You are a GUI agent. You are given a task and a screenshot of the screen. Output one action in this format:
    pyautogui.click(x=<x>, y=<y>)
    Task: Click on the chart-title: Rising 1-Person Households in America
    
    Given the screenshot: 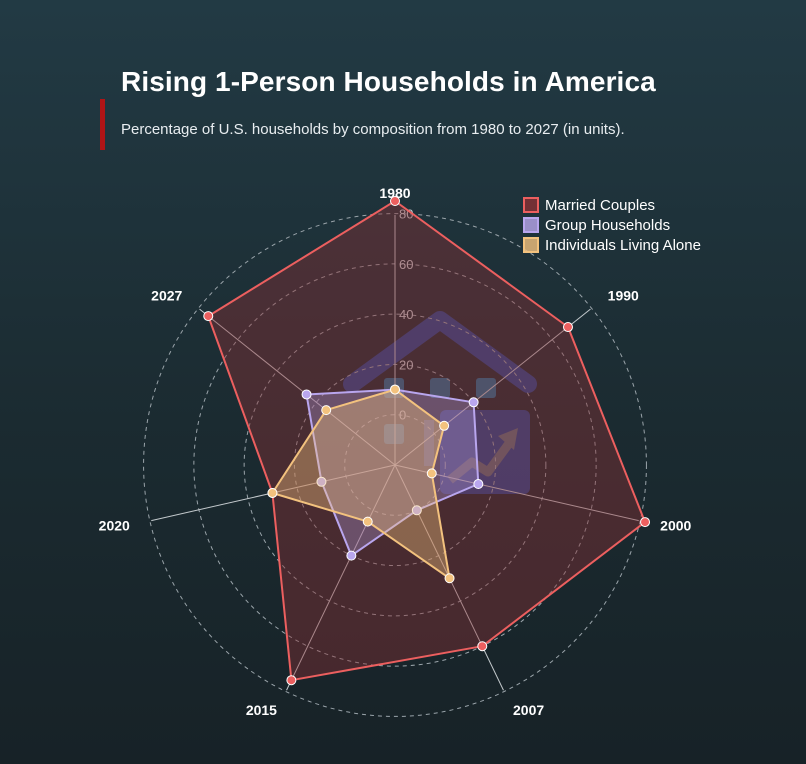 What is the action you would take?
    pyautogui.click(x=388, y=81)
    